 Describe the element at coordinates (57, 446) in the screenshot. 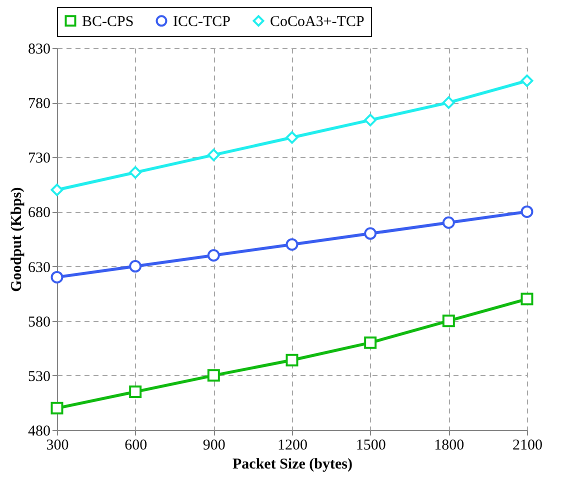

I see `x-tick-label: 300` at that location.